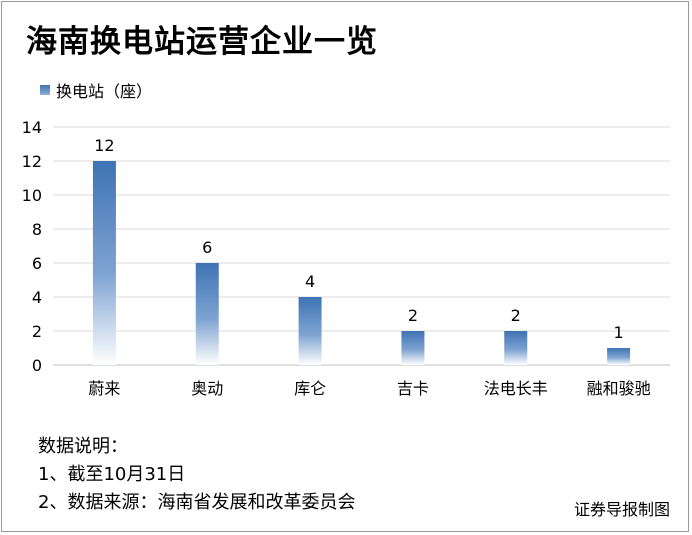 This screenshot has width=692, height=535. I want to click on notes-line-1: 1、截至10月31日, so click(112, 474).